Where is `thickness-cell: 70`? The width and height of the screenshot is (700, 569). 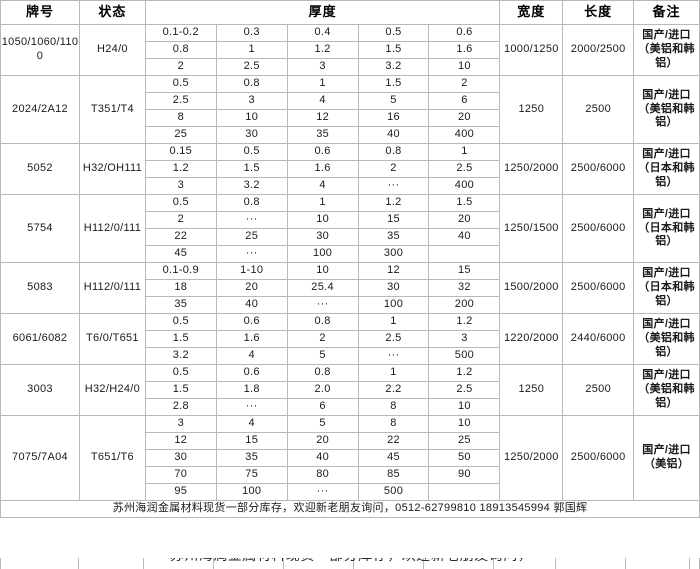
thickness-cell: 70 is located at coordinates (180, 475).